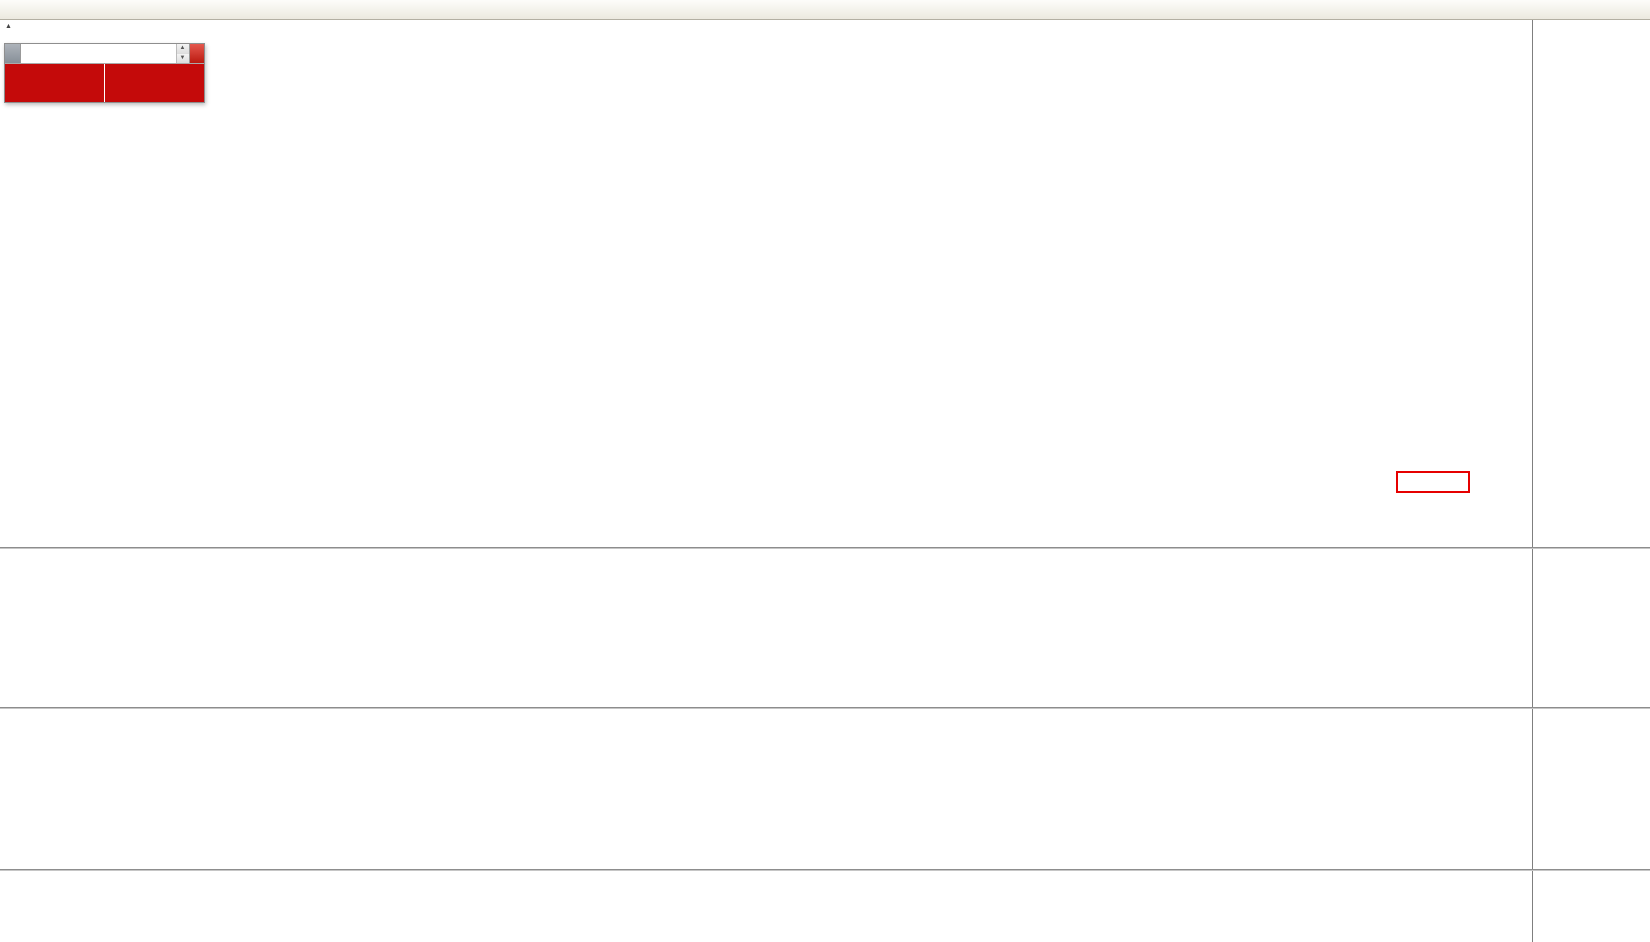  Describe the element at coordinates (5, 716) in the screenshot. I see `rsi-label` at that location.